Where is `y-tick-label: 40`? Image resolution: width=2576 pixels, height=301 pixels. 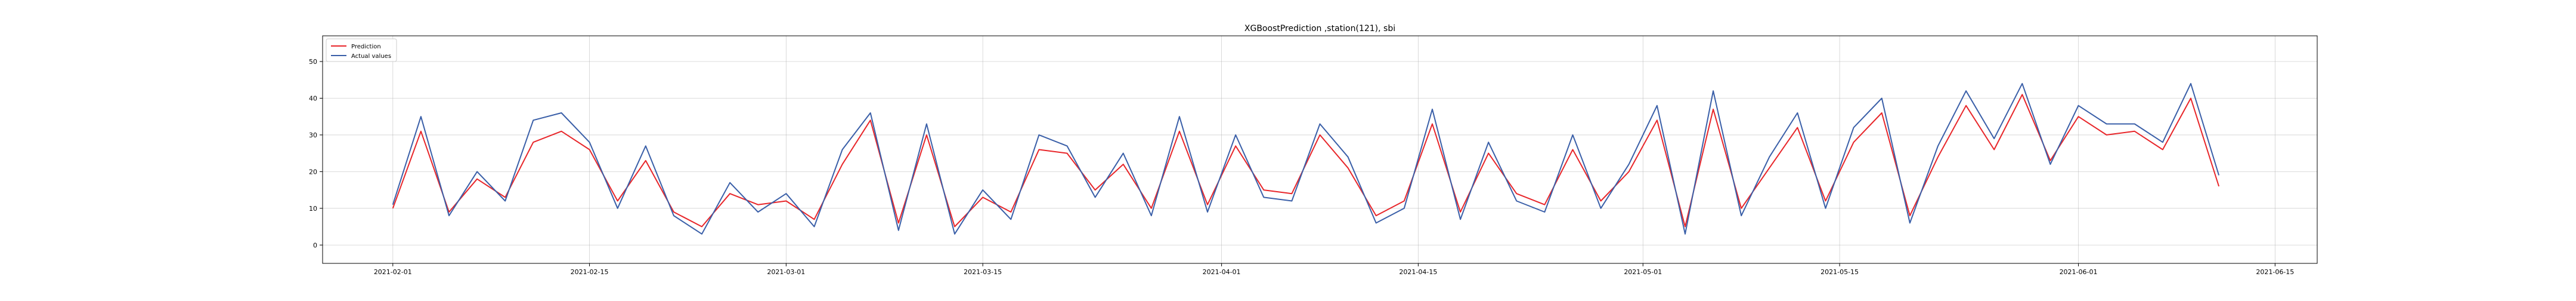
y-tick-label: 40 is located at coordinates (313, 98).